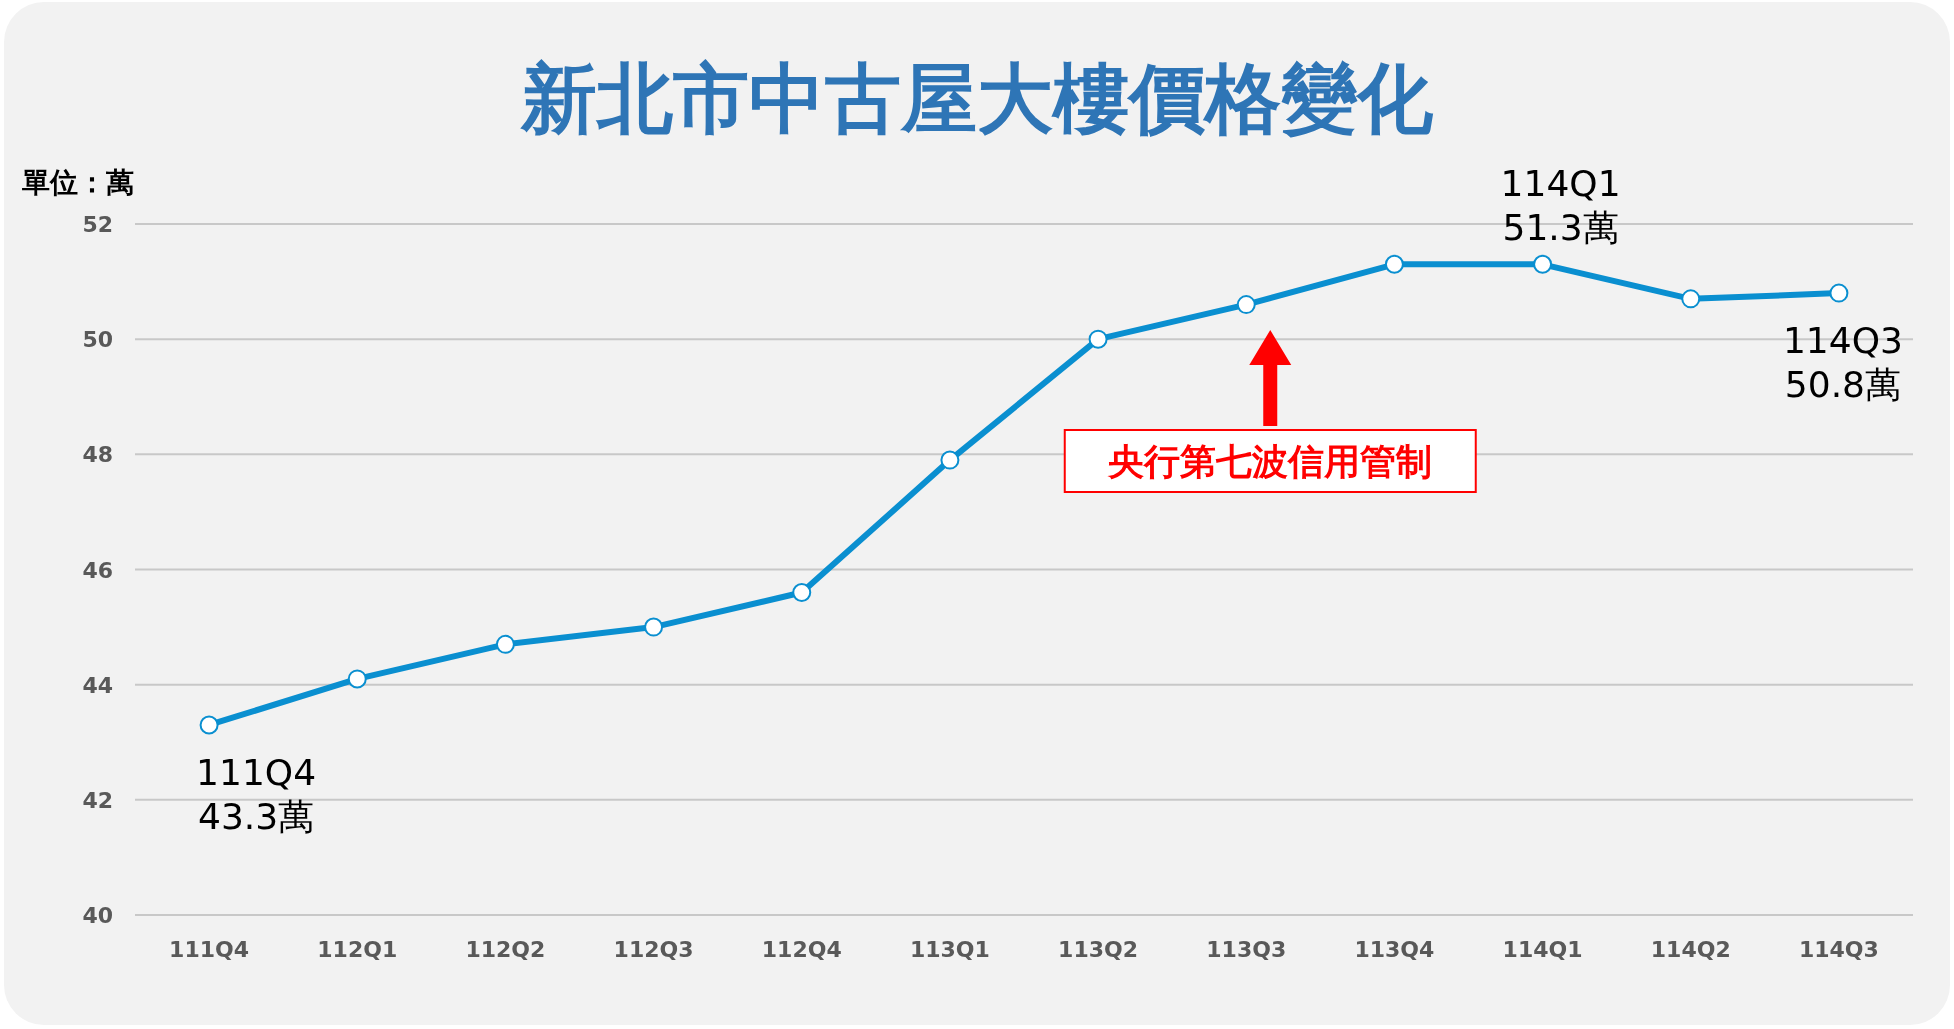  I want to click on annotation: 114Q1 51.3萬, so click(1560, 206).